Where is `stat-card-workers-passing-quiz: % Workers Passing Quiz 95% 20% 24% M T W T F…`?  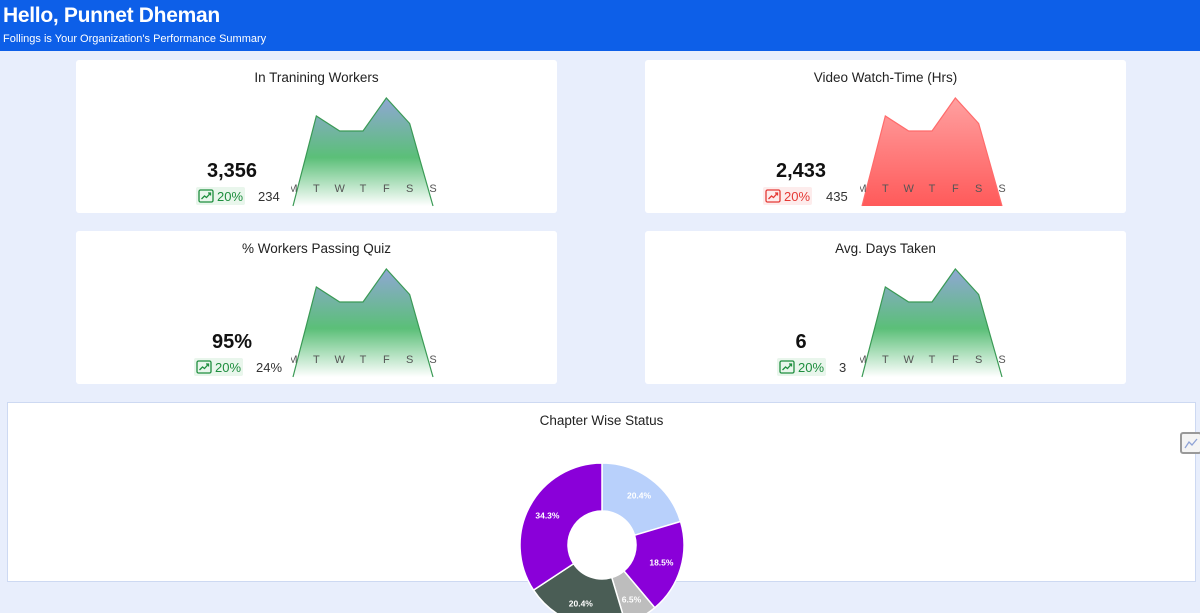 stat-card-workers-passing-quiz: % Workers Passing Quiz 95% 20% 24% M T W T F… is located at coordinates (316, 307).